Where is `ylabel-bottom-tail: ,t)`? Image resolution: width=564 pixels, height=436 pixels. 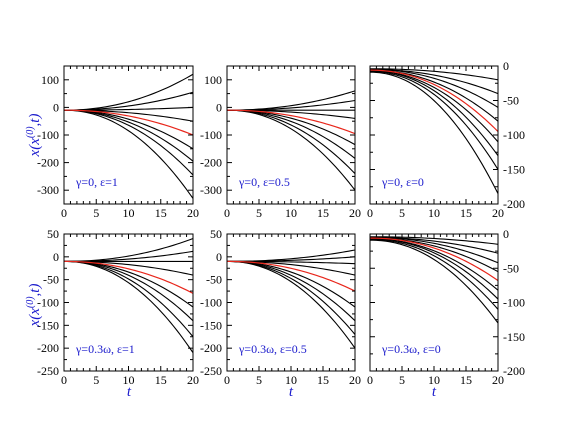 ylabel-bottom-tail: ,t) is located at coordinates (35, 290).